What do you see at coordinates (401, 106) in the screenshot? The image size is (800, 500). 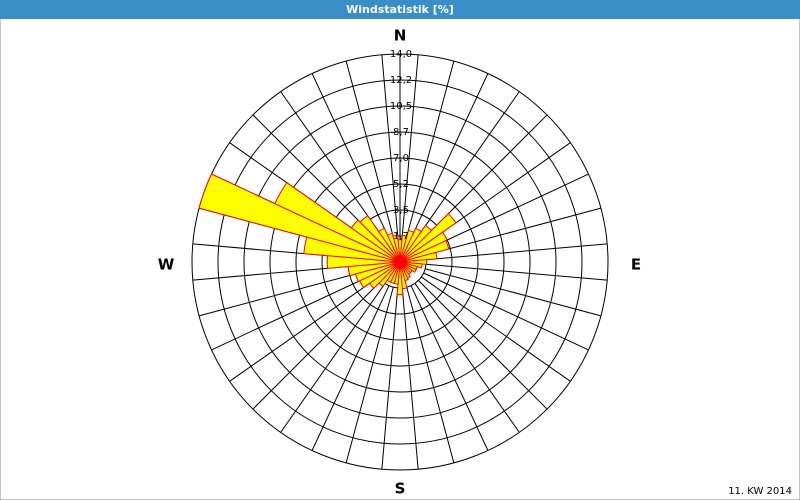 I see `y-tick-label: 10,5` at bounding box center [401, 106].